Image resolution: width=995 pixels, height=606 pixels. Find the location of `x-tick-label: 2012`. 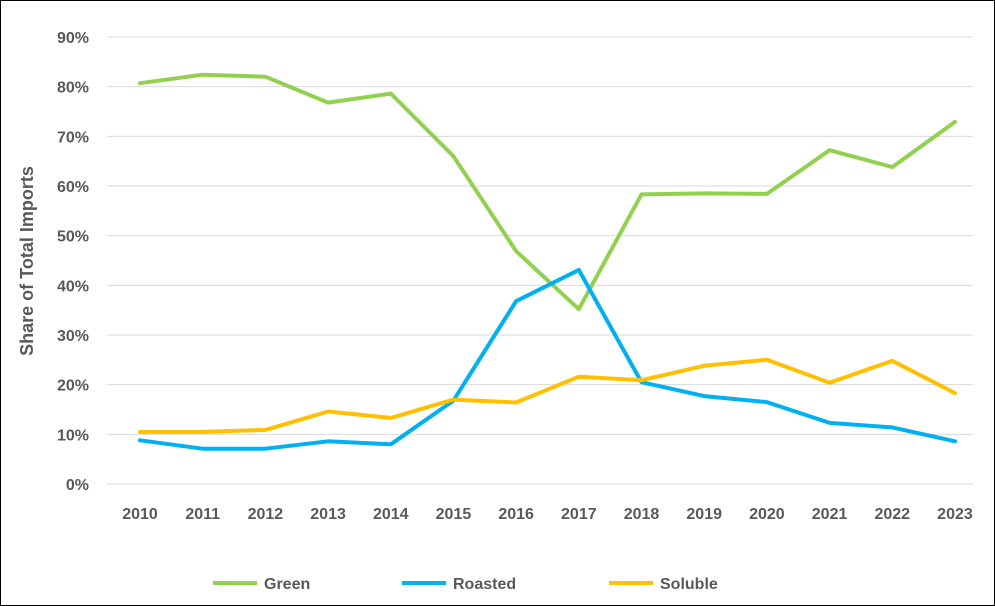

x-tick-label: 2012 is located at coordinates (266, 514).